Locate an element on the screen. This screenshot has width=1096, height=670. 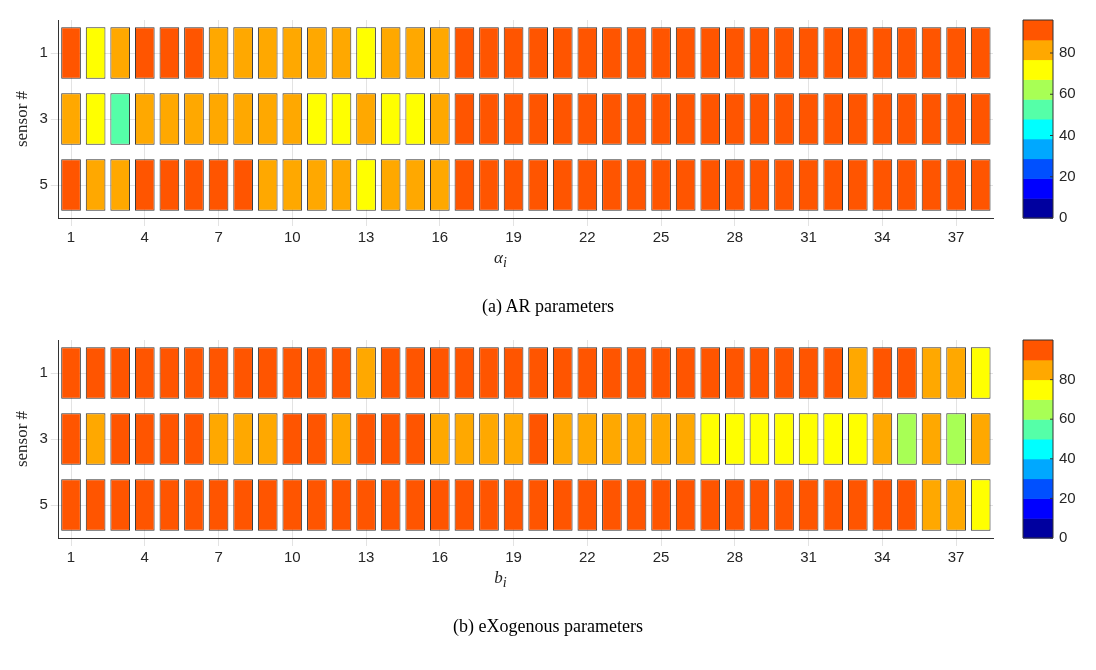
x-axis-title: b$_{i}$ is located at coordinates (500, 580).